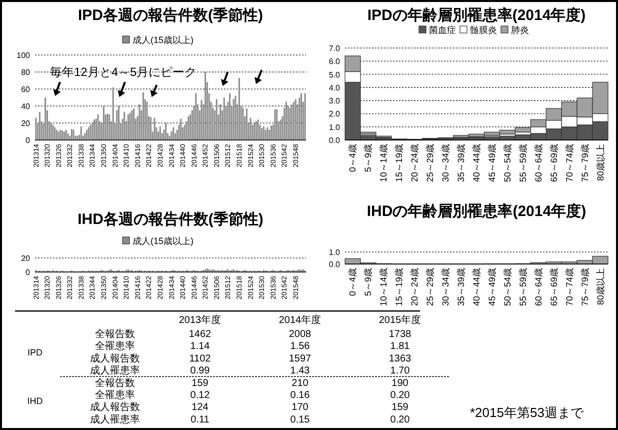 The image size is (618, 430). I want to click on y-tick-label: 6.0, so click(334, 61).